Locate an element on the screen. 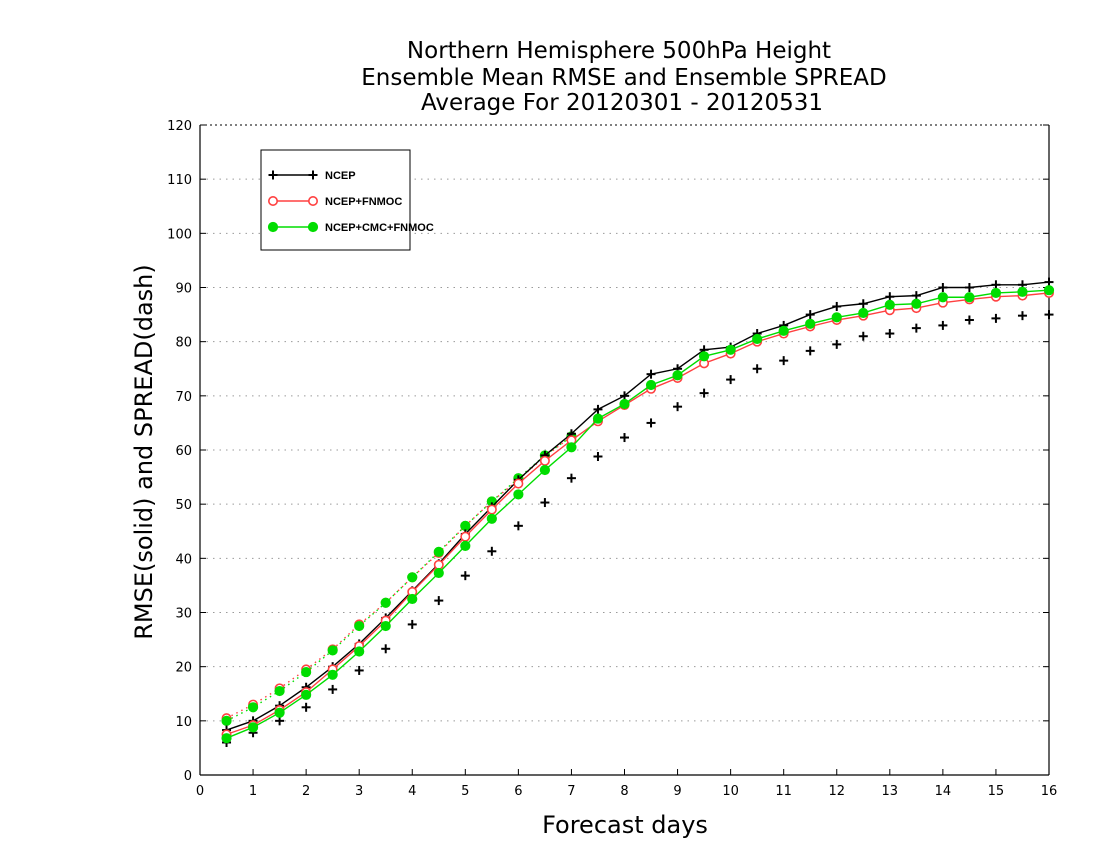  y-axis-title: RMSE(solid) and SPREAD(dash) is located at coordinates (144, 452).